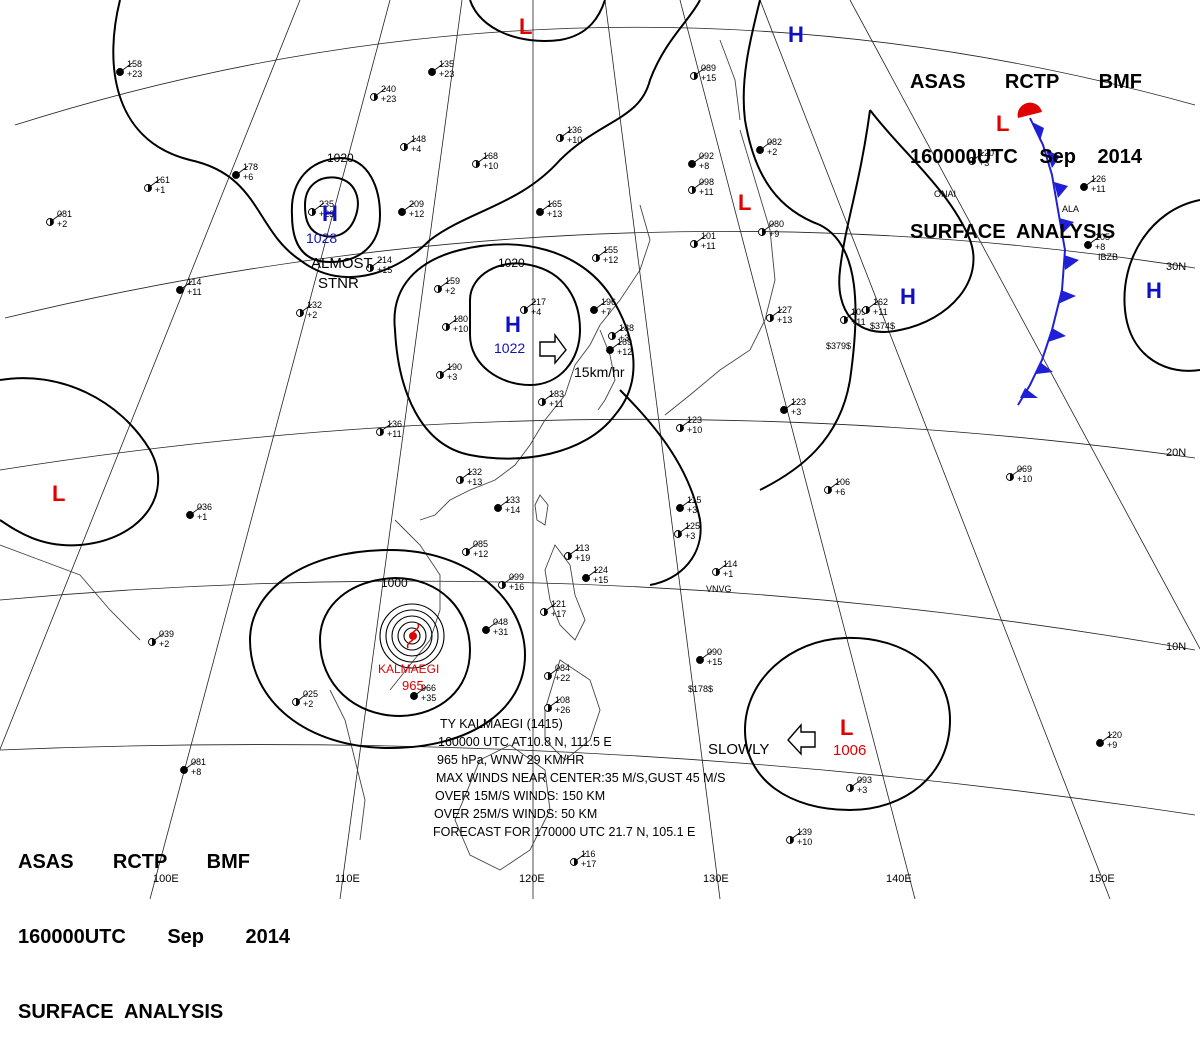 The image size is (1200, 1050). I want to click on lon-label-100e: 100E, so click(166, 879).